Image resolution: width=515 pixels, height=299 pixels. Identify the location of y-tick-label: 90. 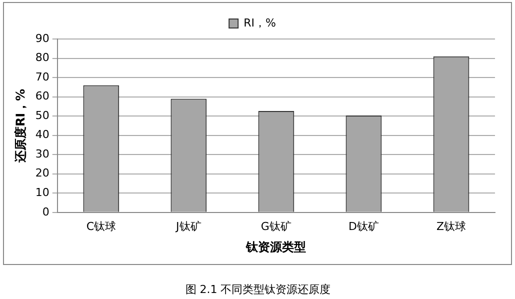
(42, 38).